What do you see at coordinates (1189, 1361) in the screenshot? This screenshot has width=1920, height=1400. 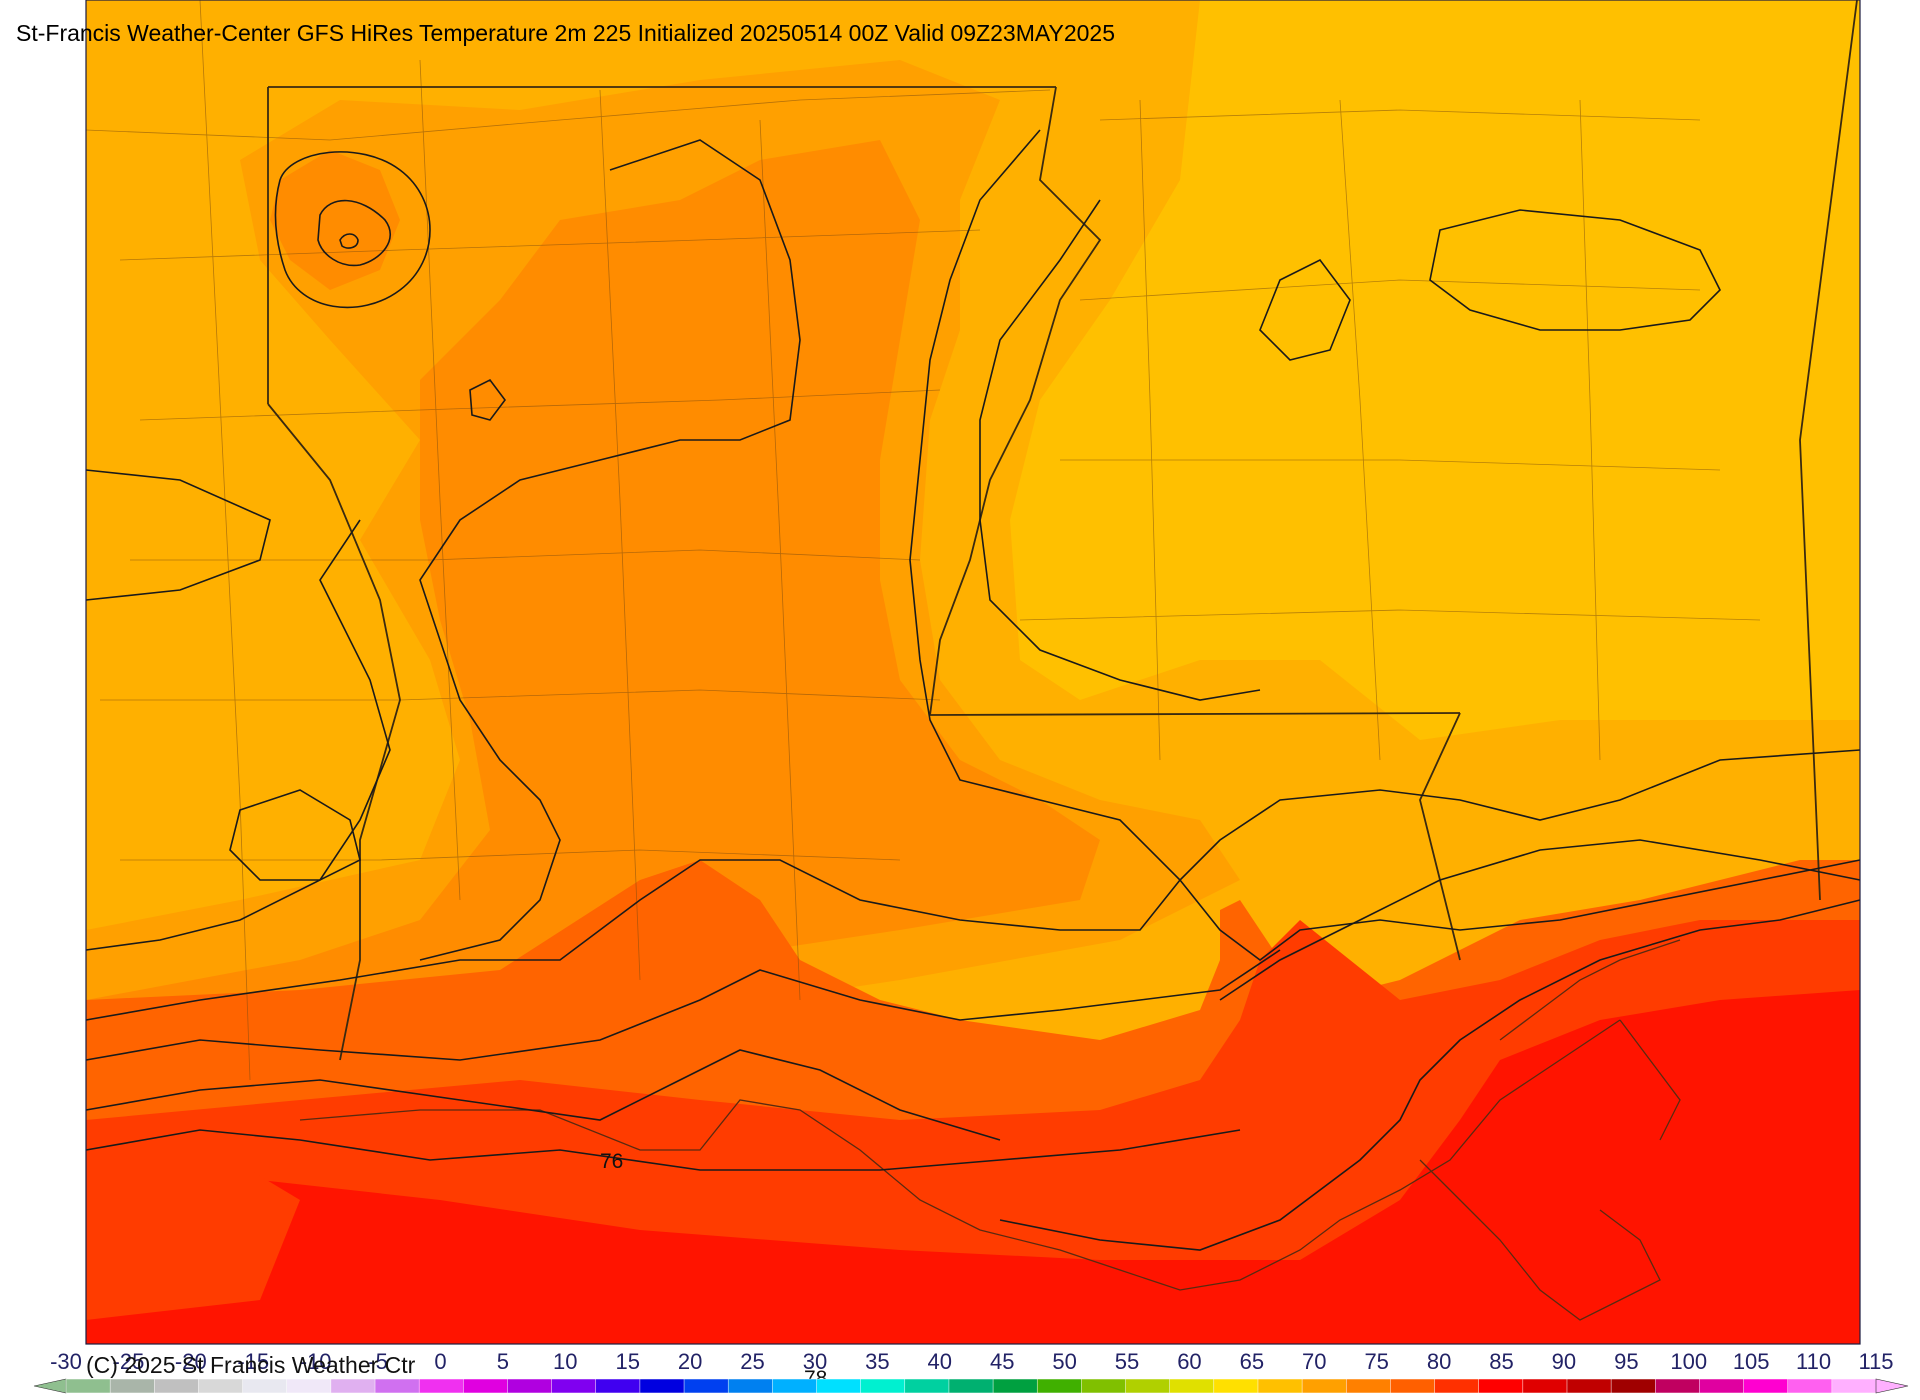 I see `colorbar-tick-18: 60` at bounding box center [1189, 1361].